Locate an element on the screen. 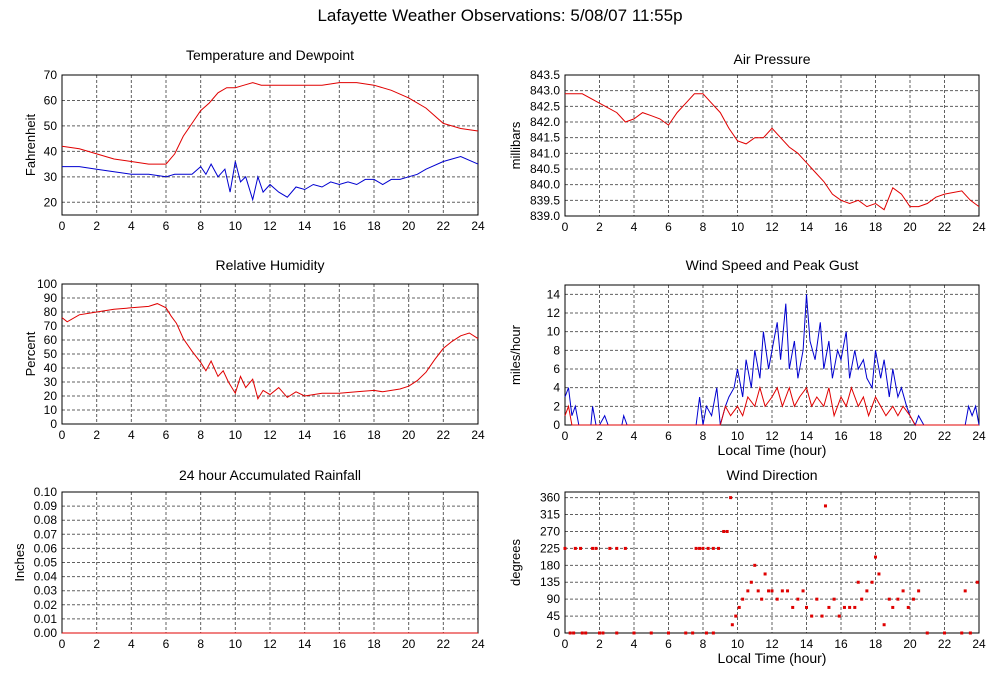  series-line-blue is located at coordinates (772, 360).